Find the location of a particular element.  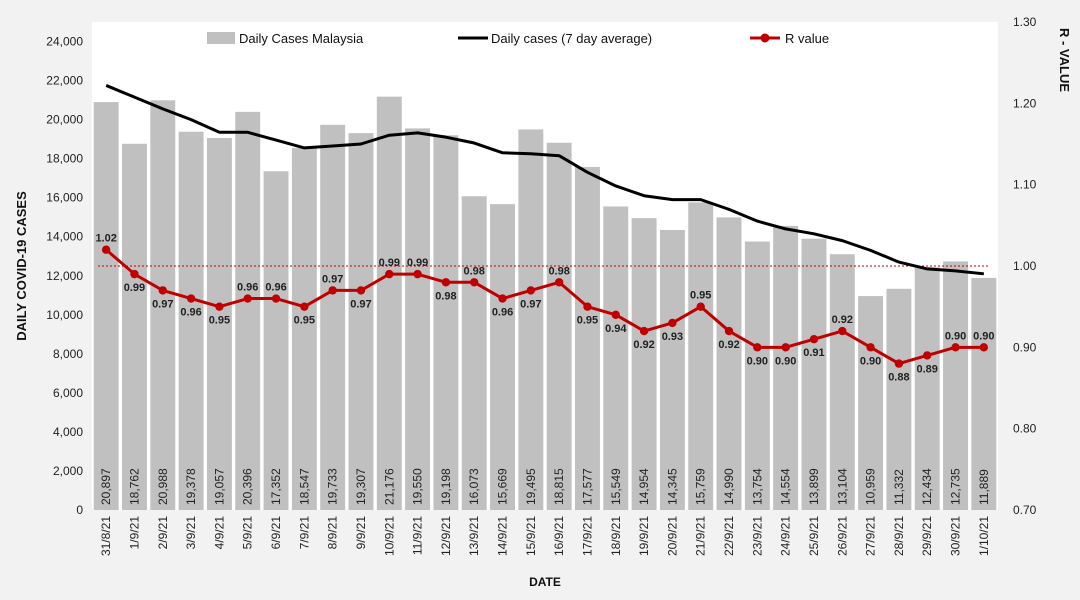

bar-value-label: 10,959 is located at coordinates (871, 486).